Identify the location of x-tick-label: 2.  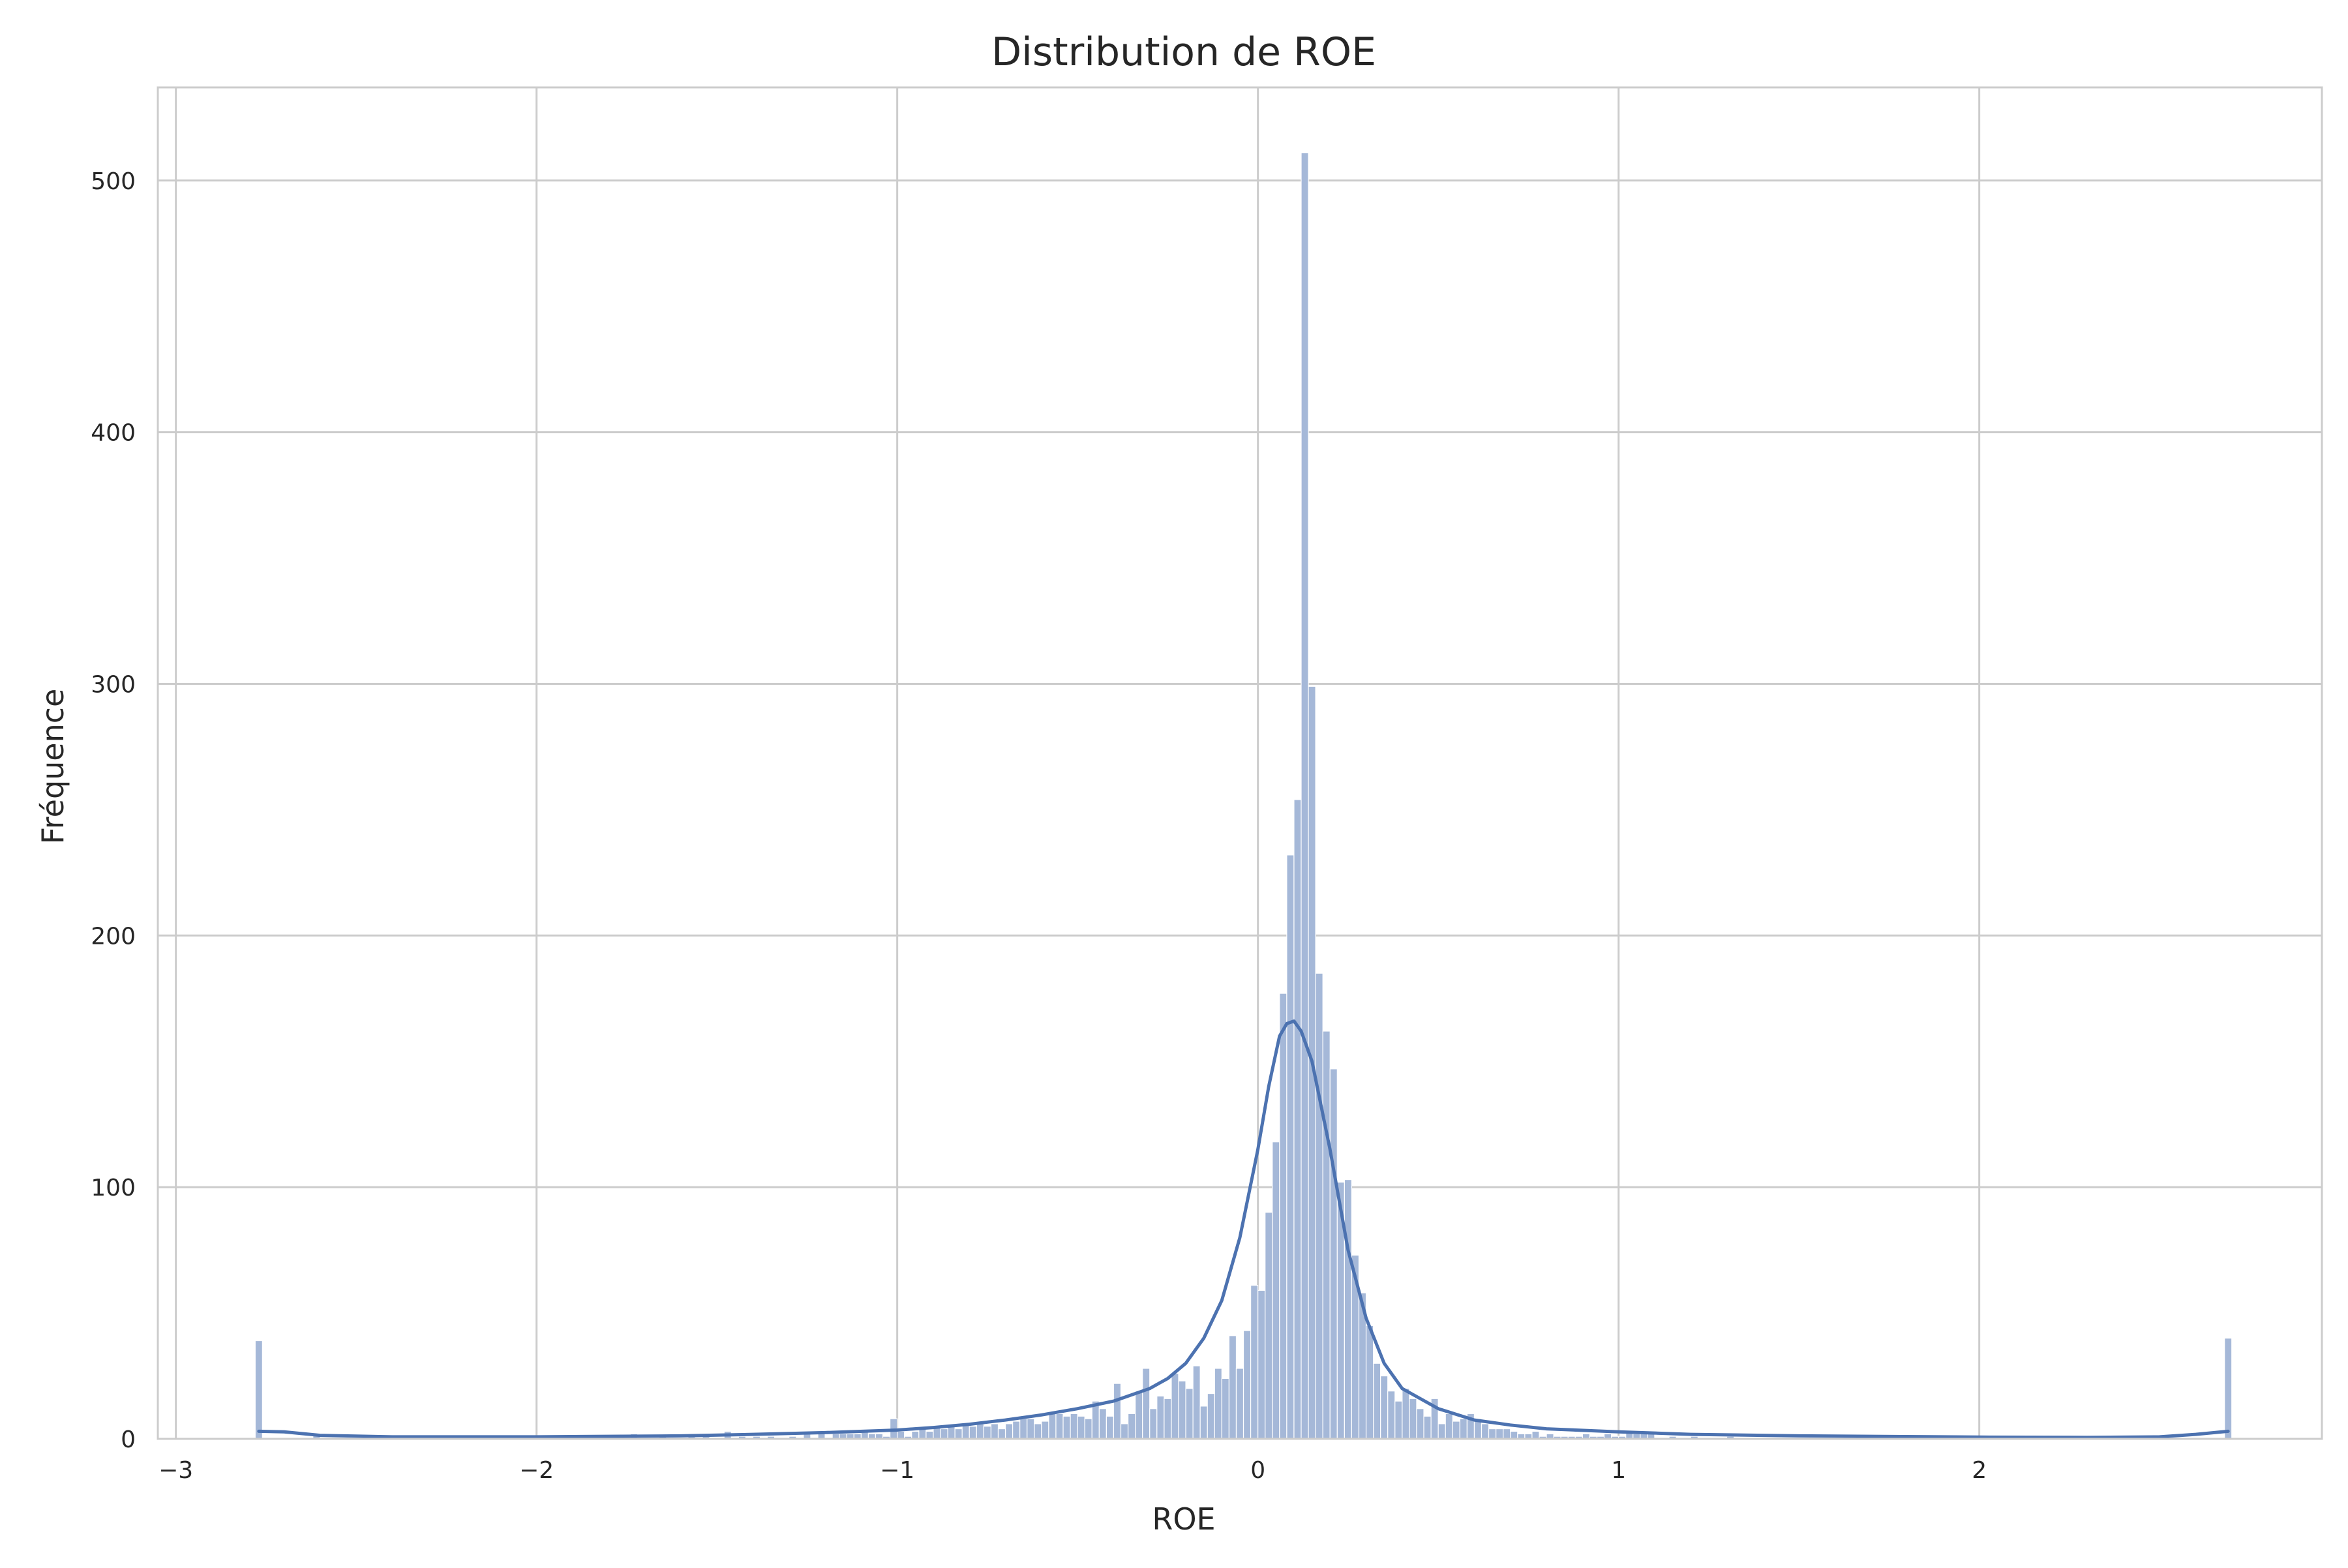
(1980, 1470).